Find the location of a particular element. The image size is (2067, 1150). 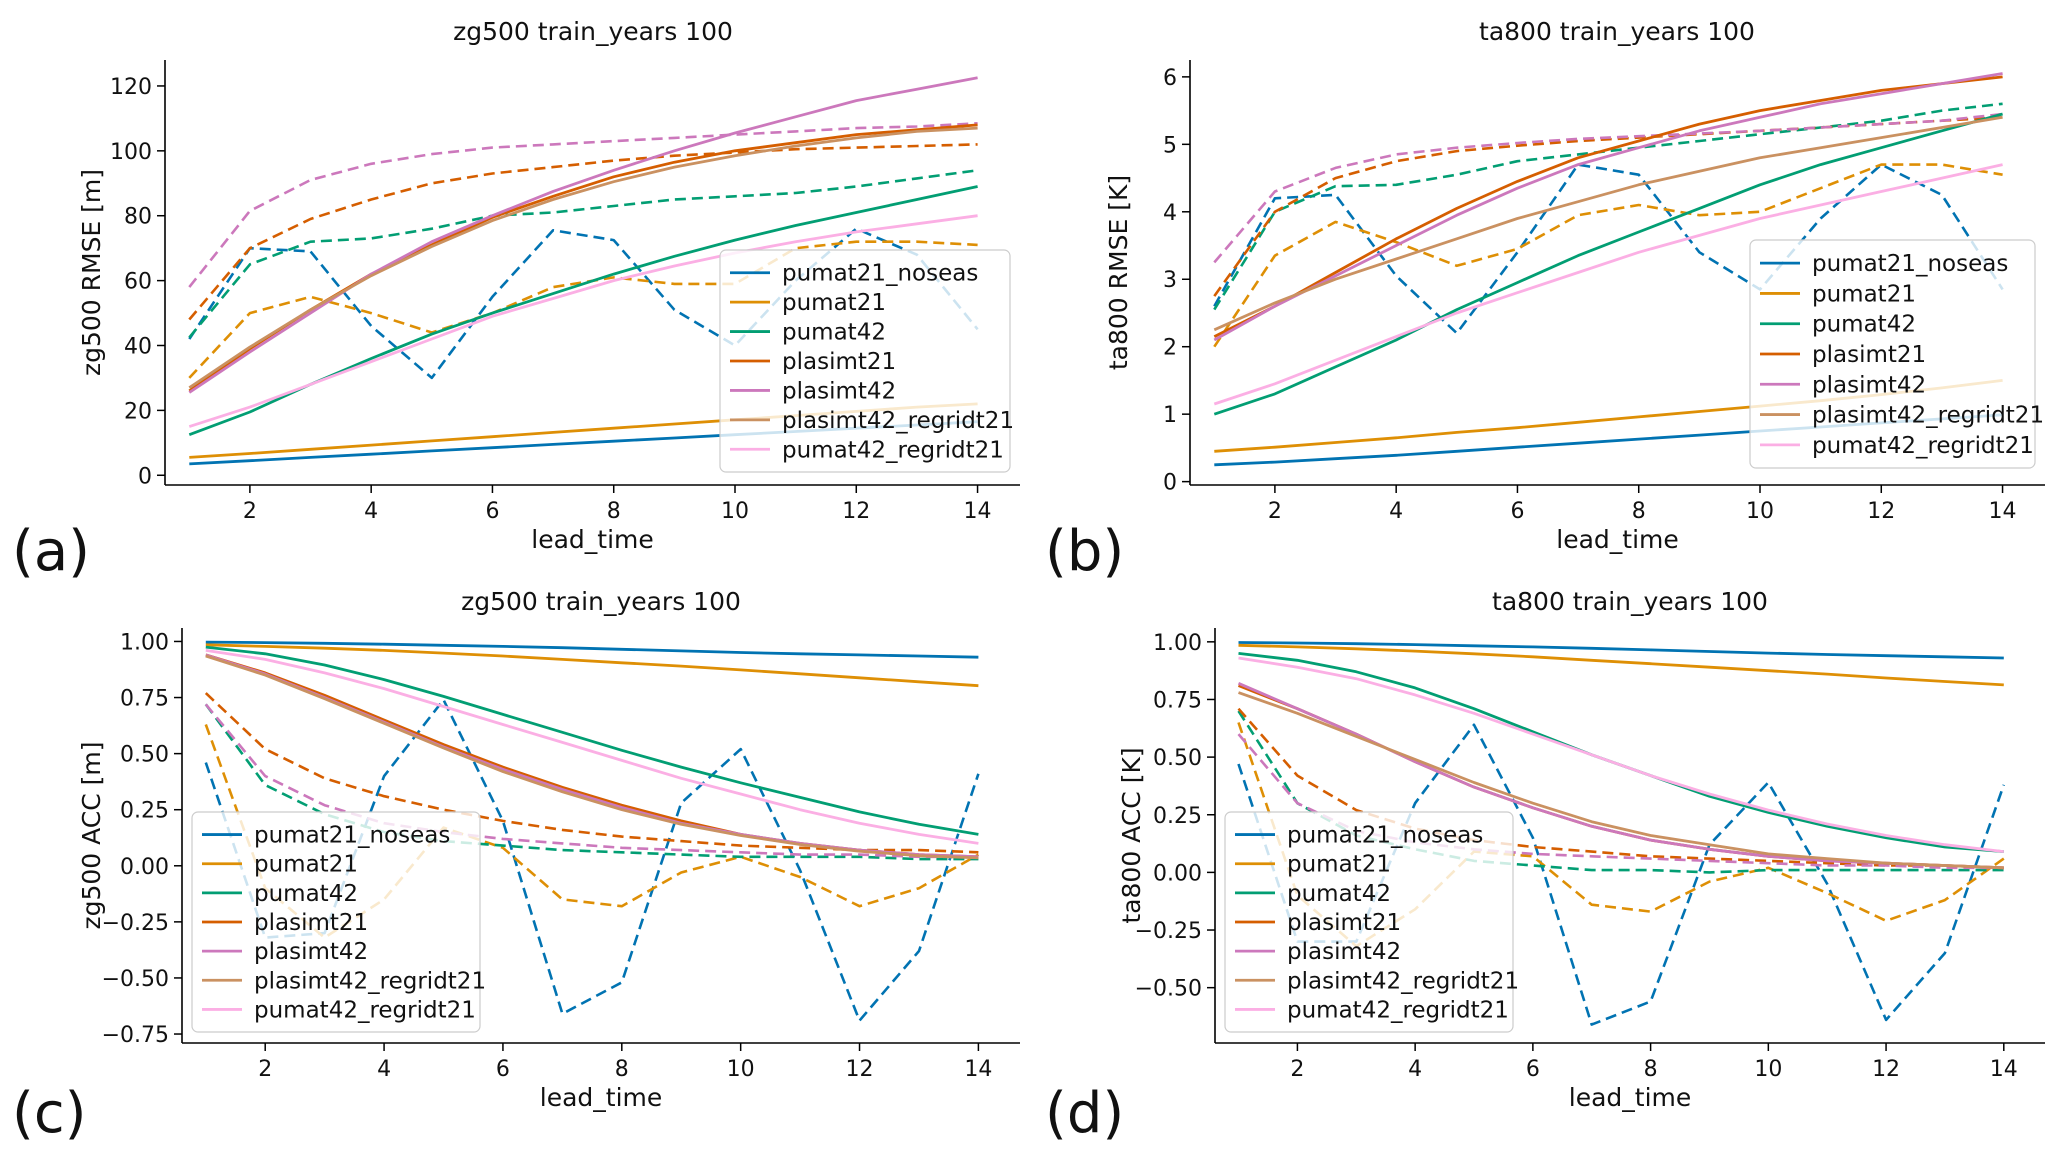

y-tick-label: 20 is located at coordinates (138, 411).